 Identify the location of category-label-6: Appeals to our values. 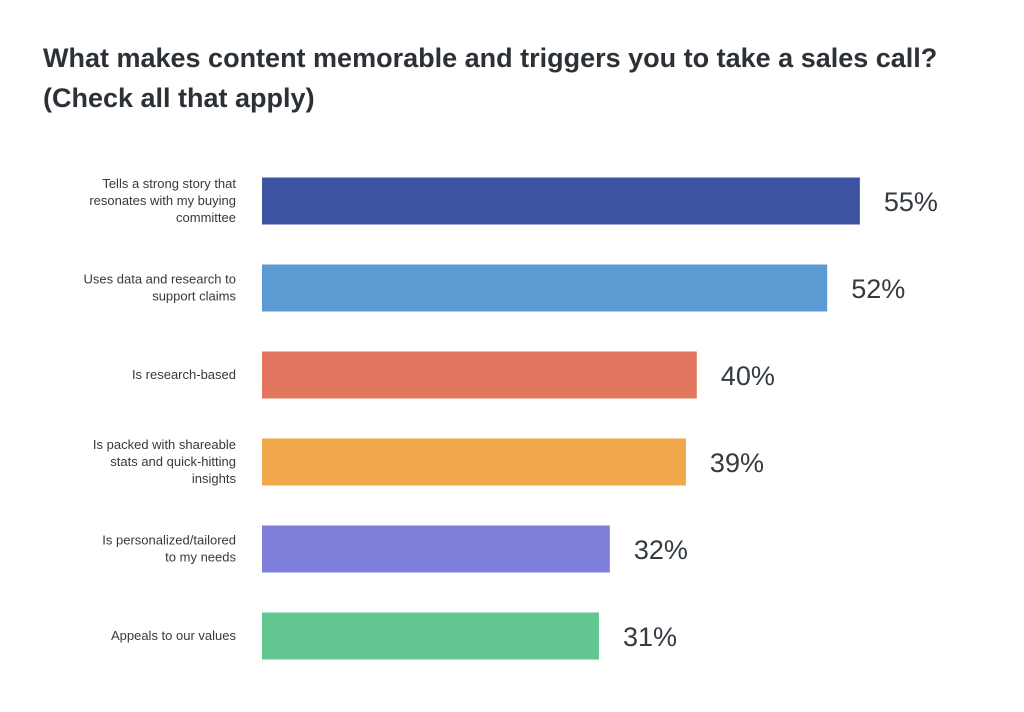
(174, 635).